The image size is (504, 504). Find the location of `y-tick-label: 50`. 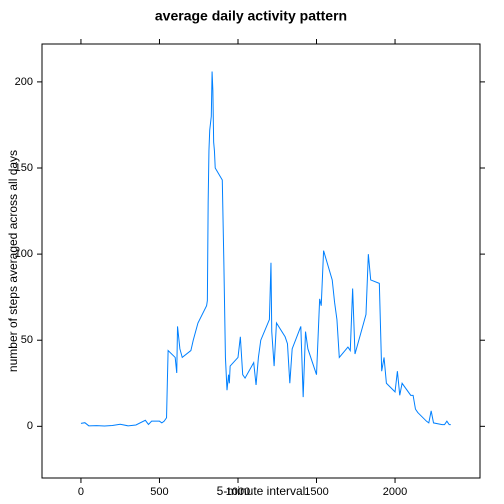

y-tick-label: 50 is located at coordinates (27, 340).